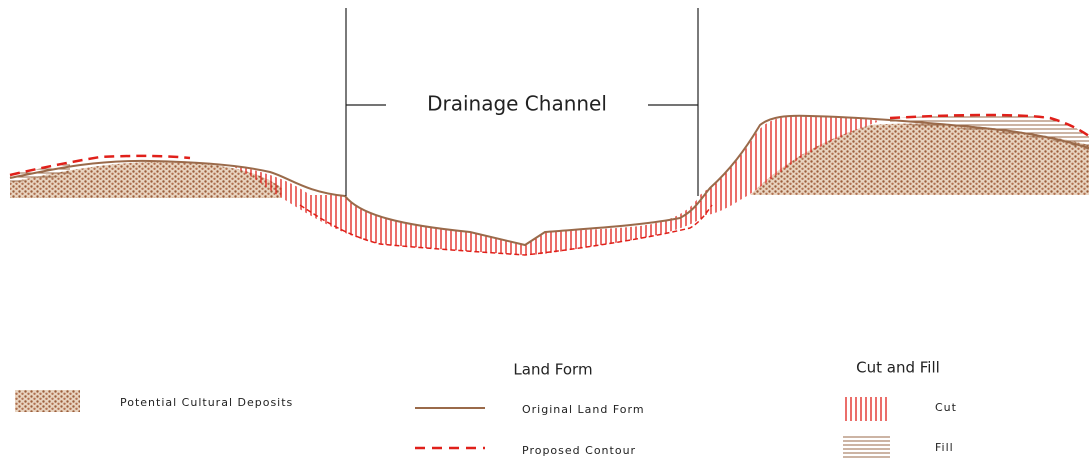  I want to click on deposits-right, so click(919, 159).